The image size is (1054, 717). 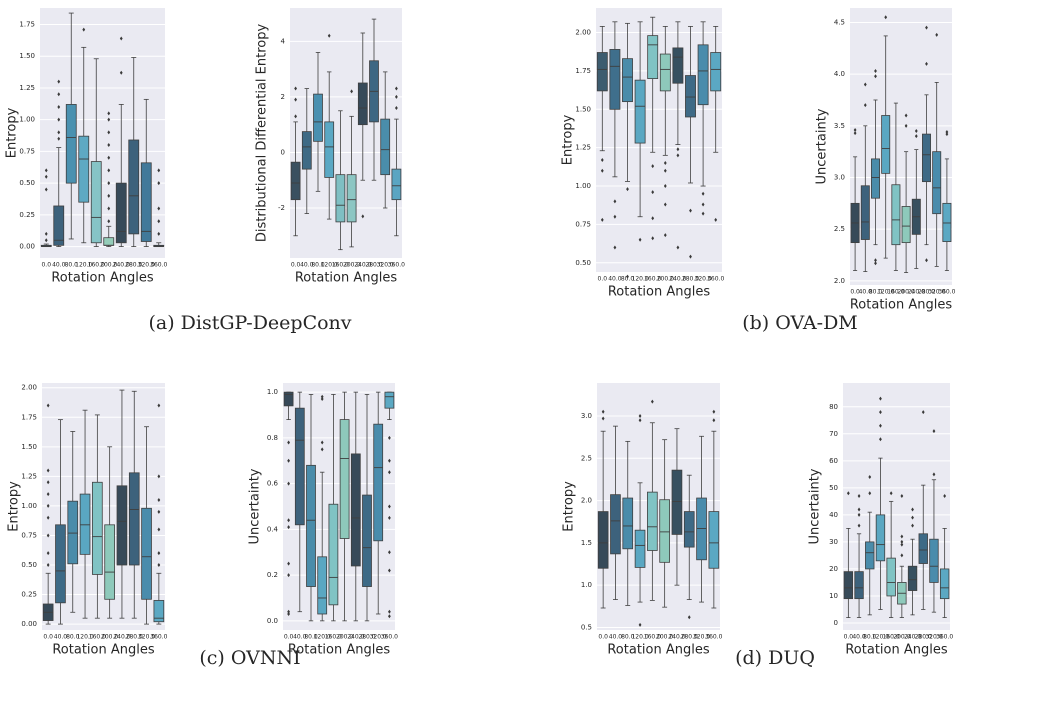 What do you see at coordinates (583, 148) in the screenshot?
I see `y-tick-label: 1.25` at bounding box center [583, 148].